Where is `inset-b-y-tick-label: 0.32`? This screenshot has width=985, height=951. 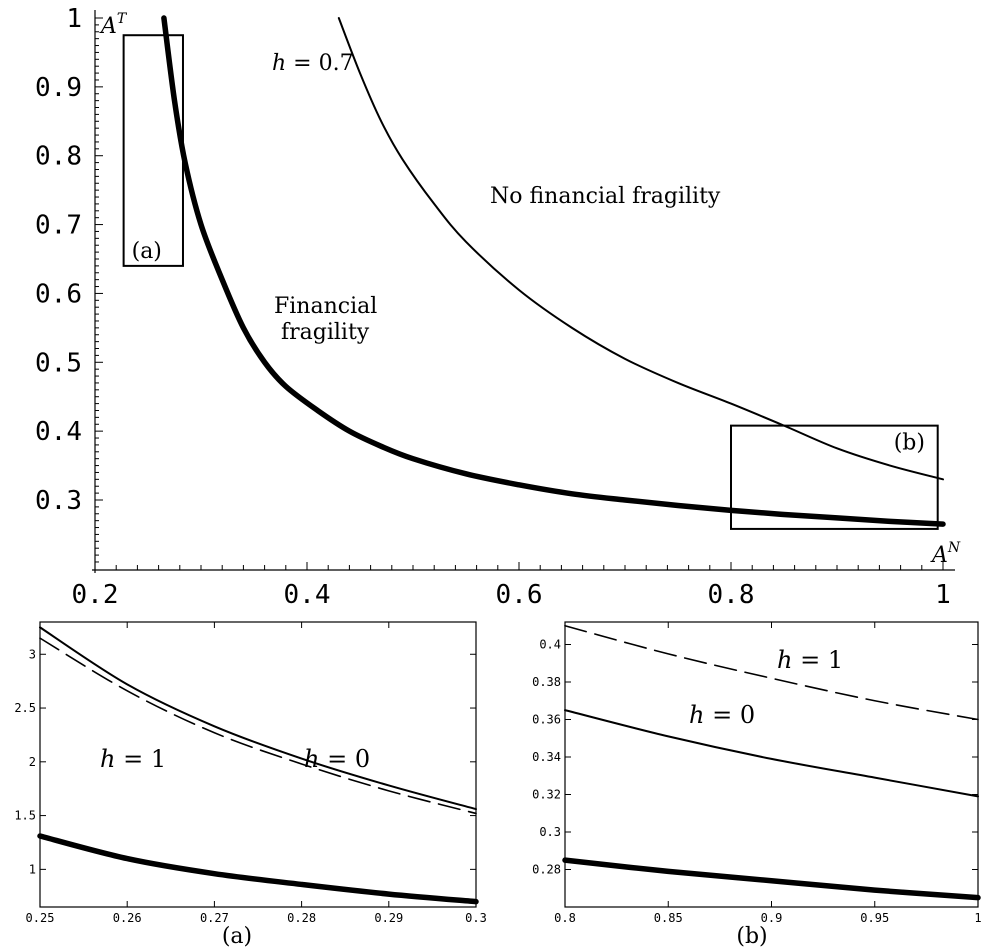 inset-b-y-tick-label: 0.32 is located at coordinates (546, 795).